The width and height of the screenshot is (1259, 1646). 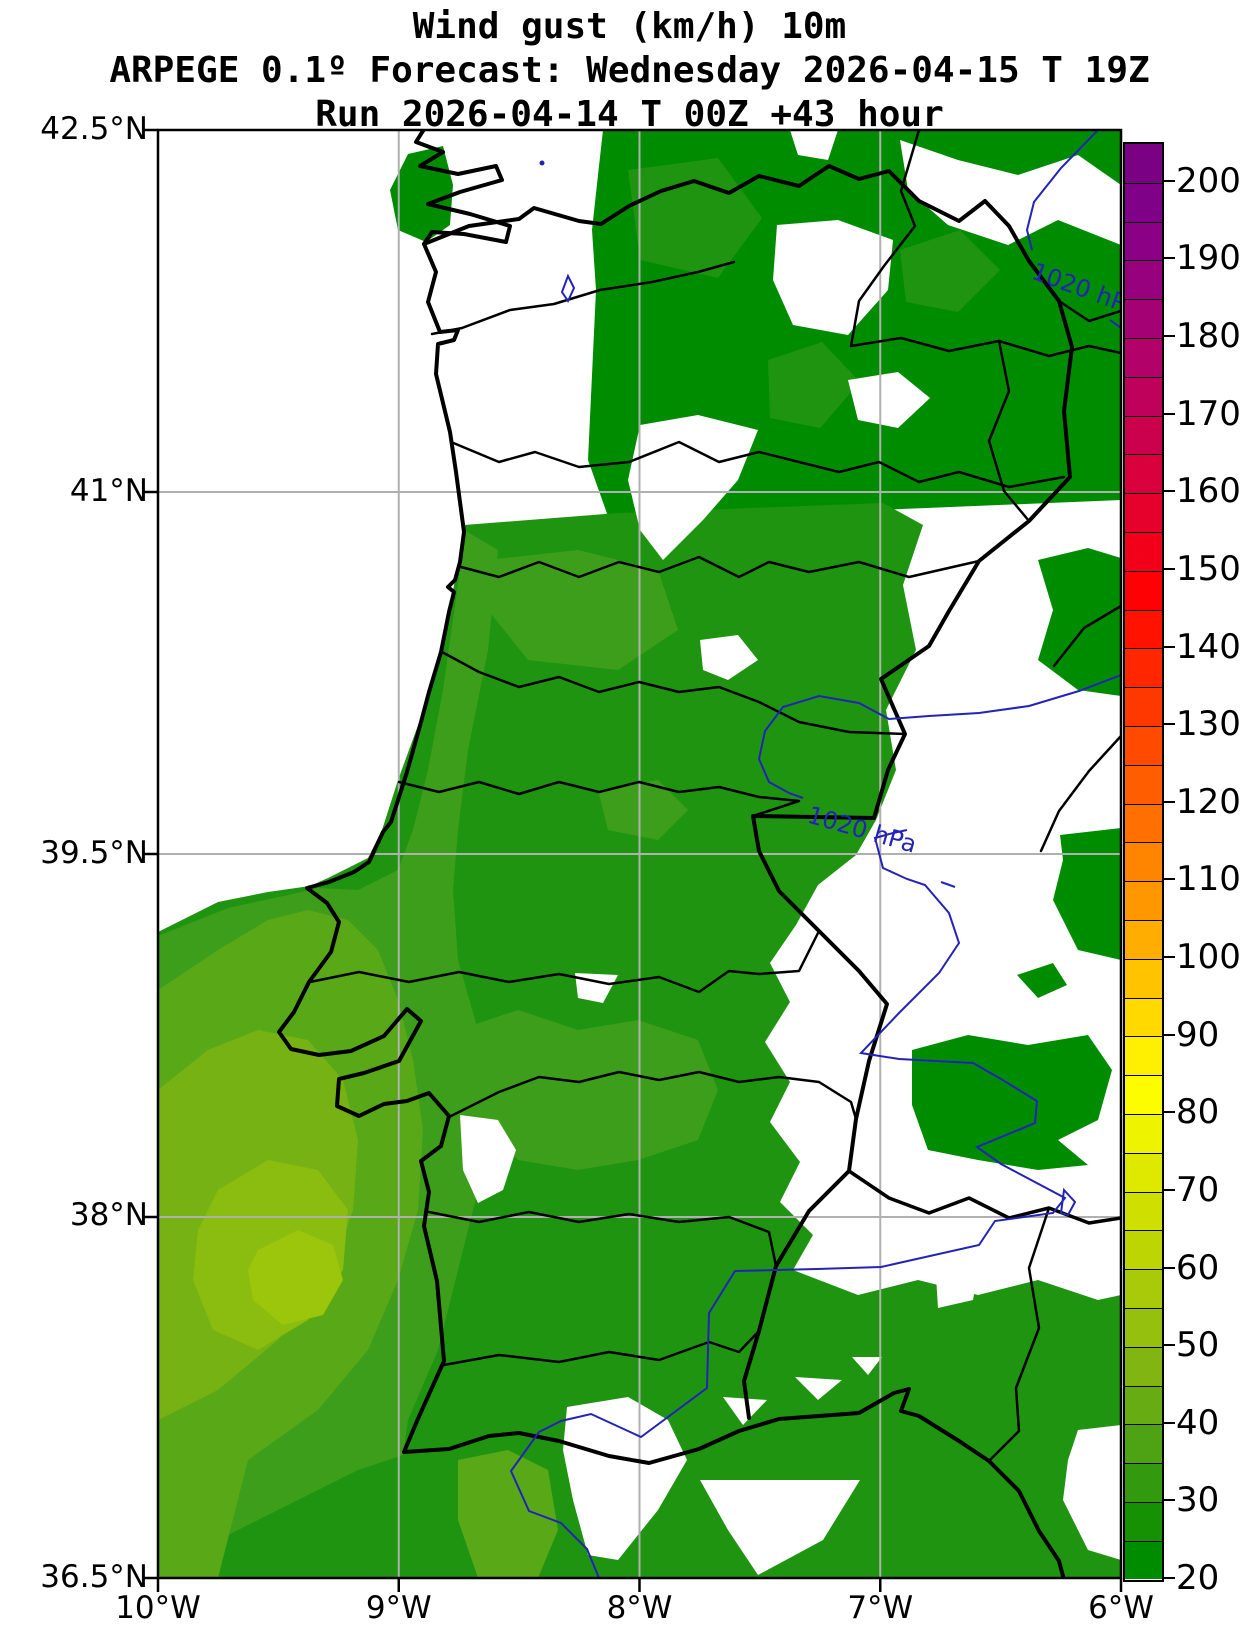 I want to click on colorbar-tick-label: 60, so click(x=1198, y=1267).